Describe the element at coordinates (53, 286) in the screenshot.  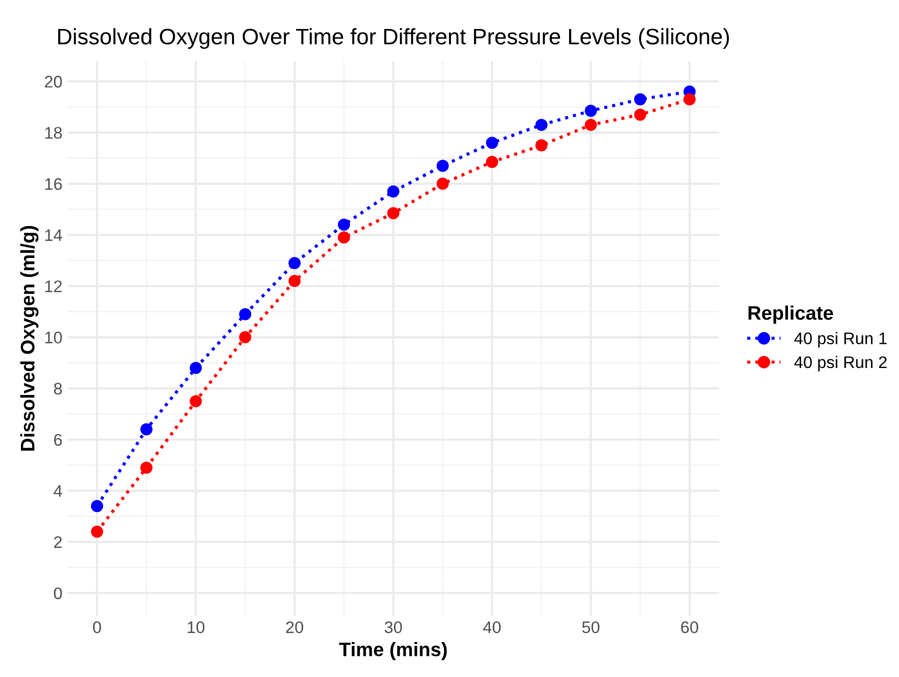
I see `y-tick-label: 12` at that location.